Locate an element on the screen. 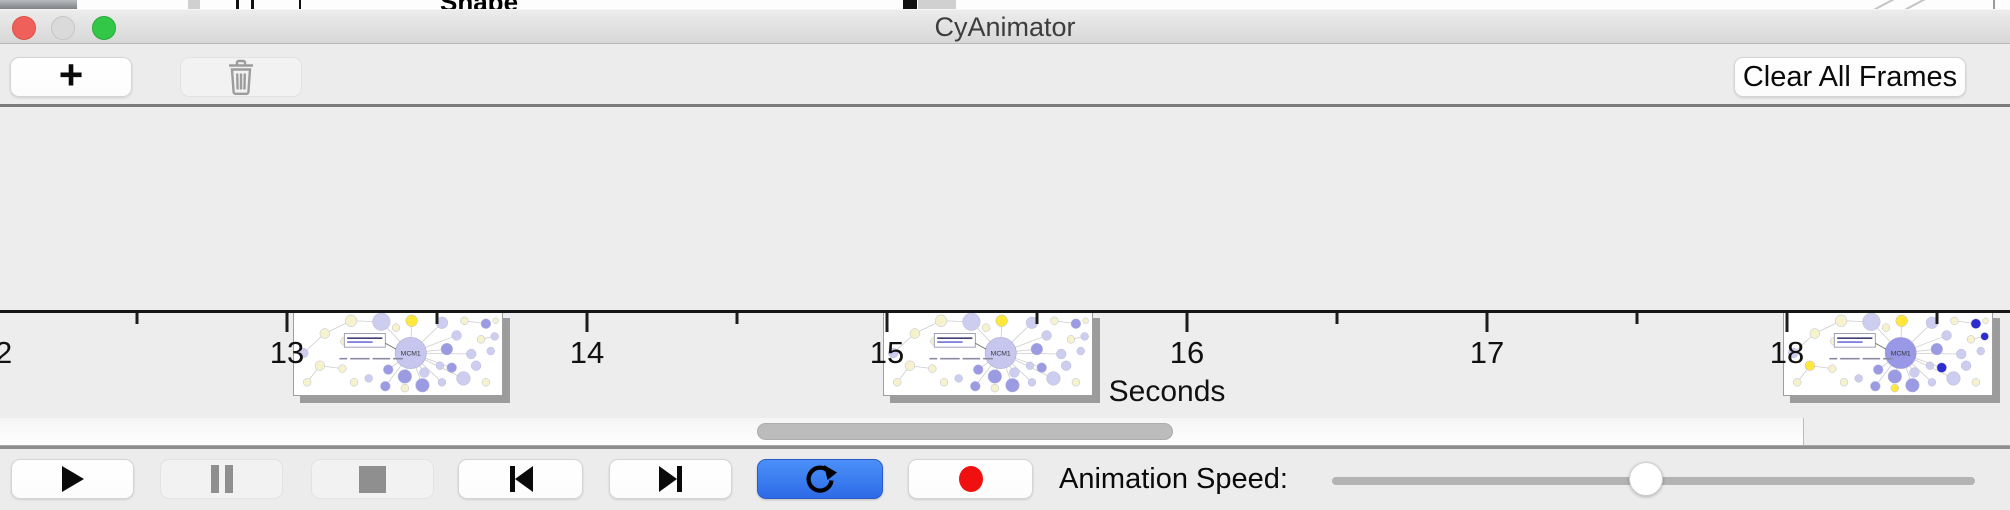 This screenshot has width=2010, height=510. timeline-ruler is located at coordinates (1005, 311).